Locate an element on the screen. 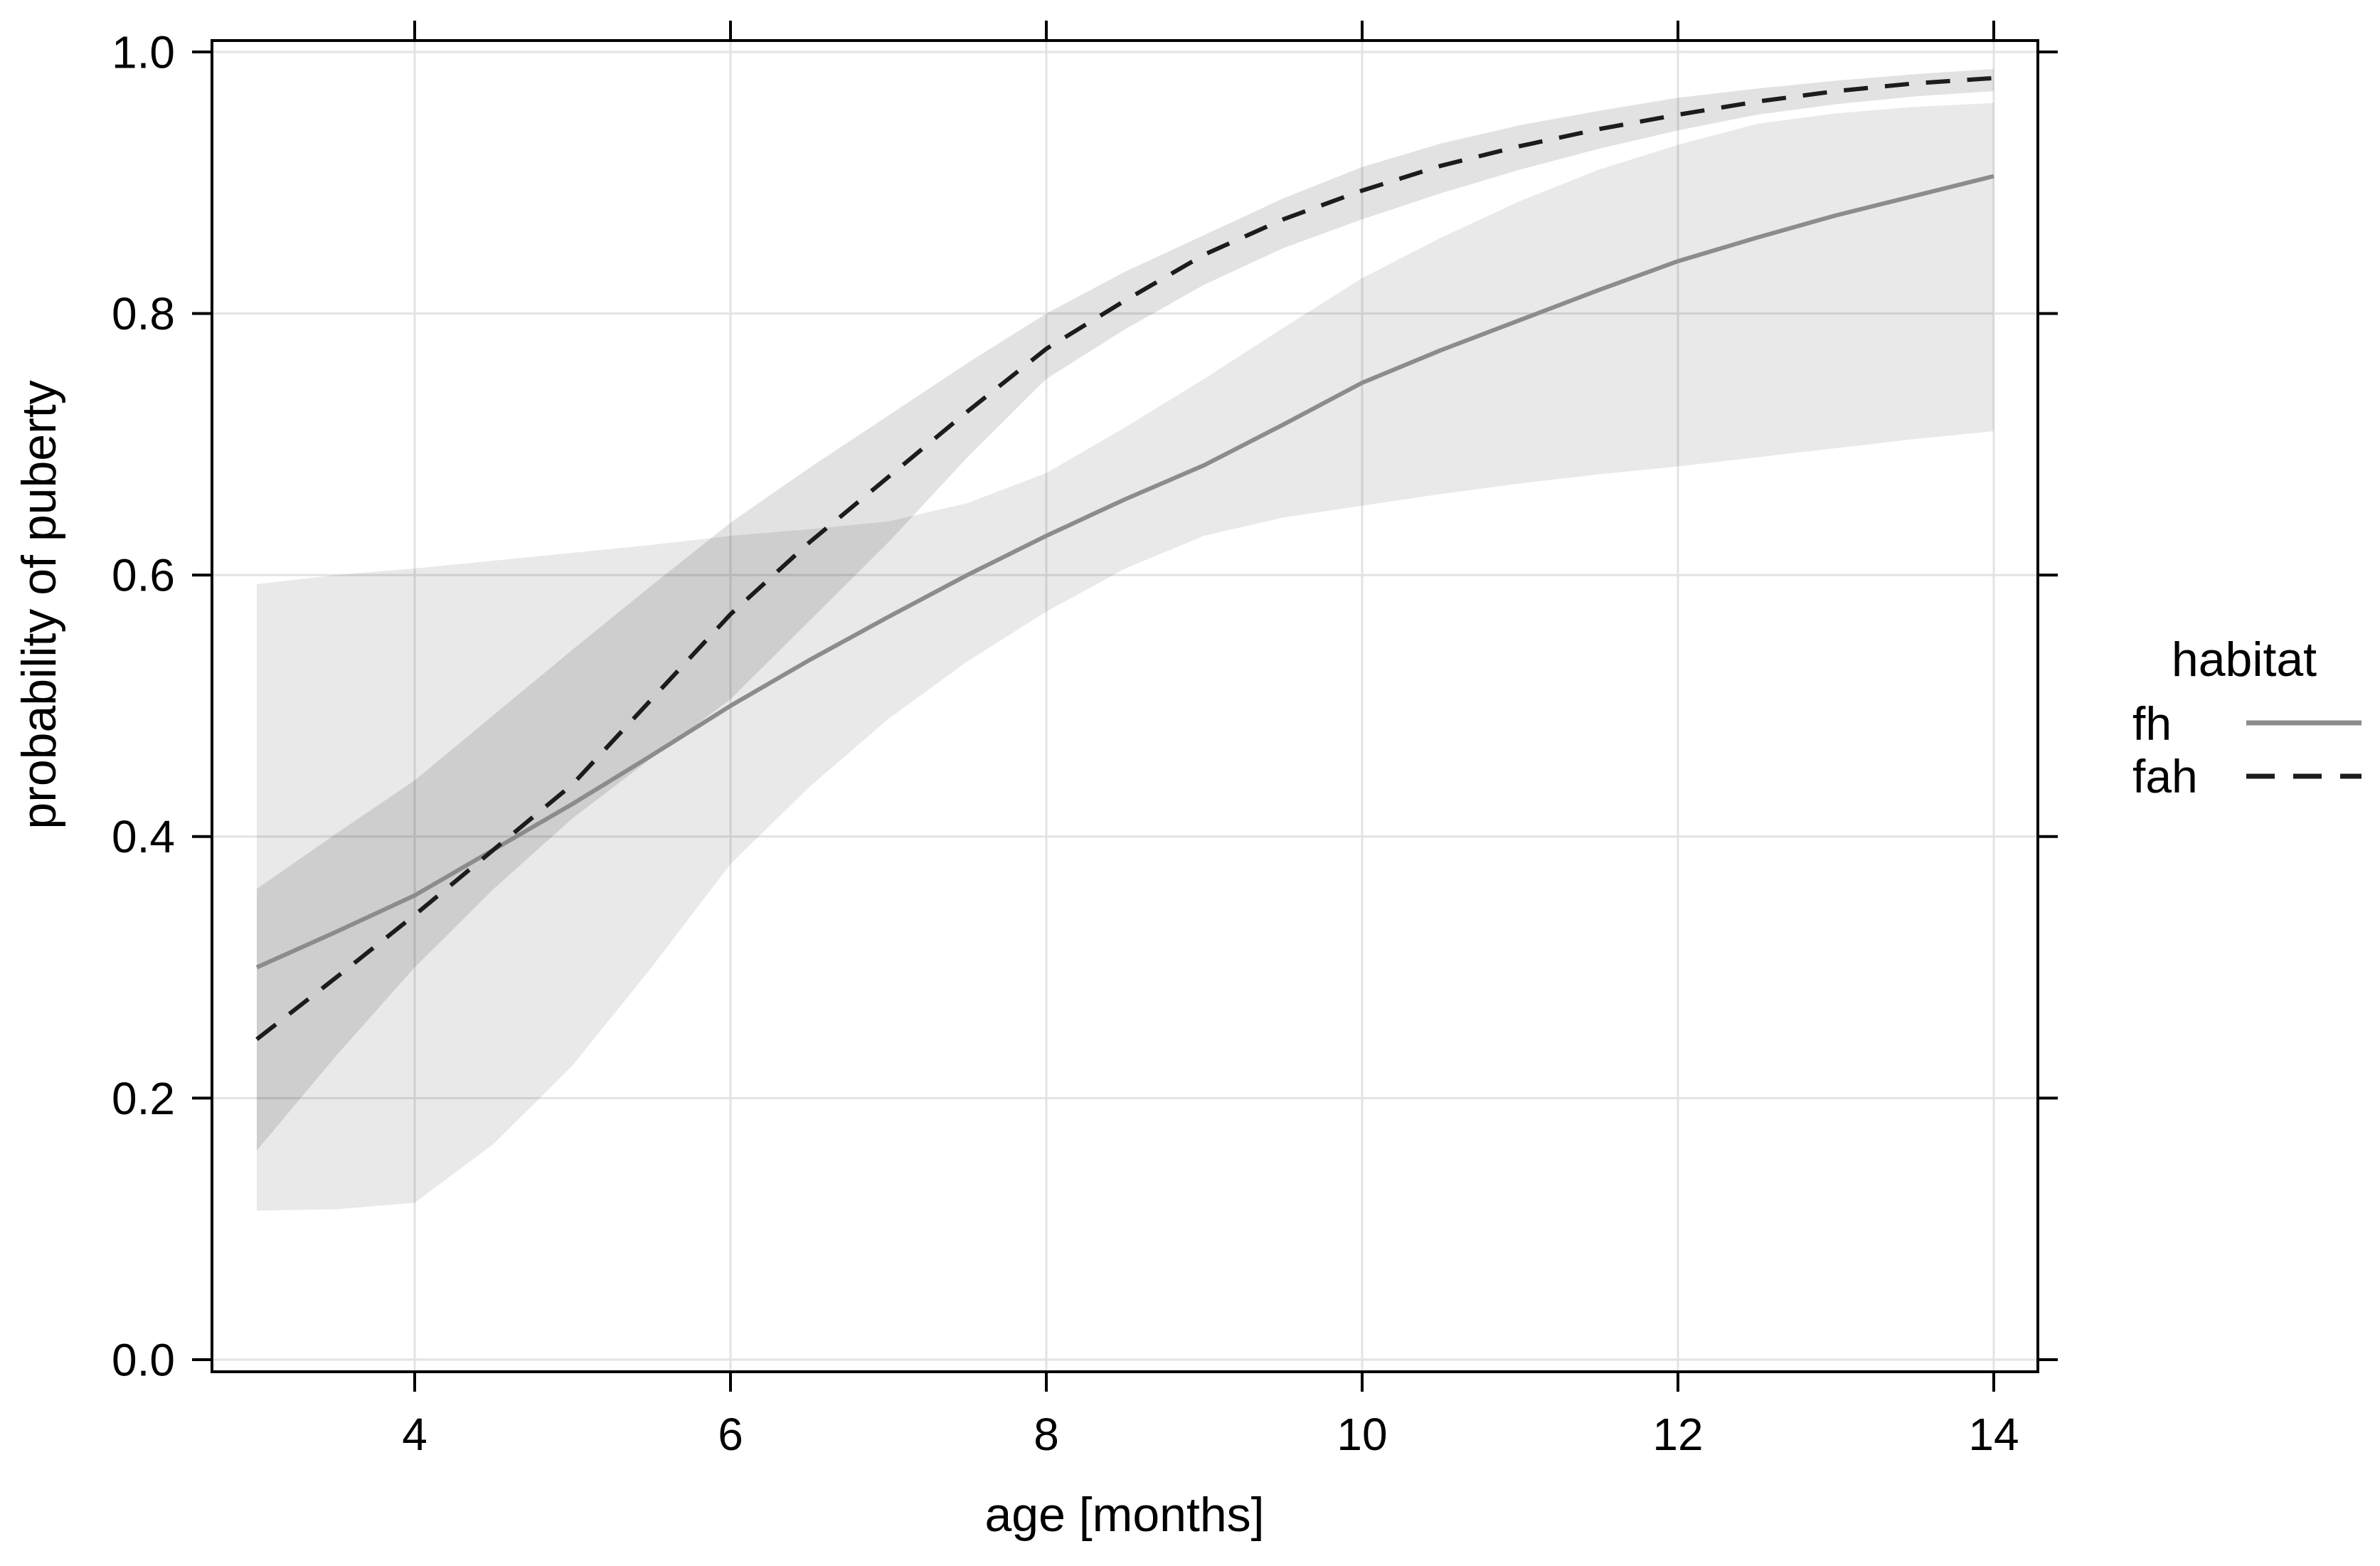 The image size is (2380, 1566). x-tick-label: 10 is located at coordinates (1362, 1434).